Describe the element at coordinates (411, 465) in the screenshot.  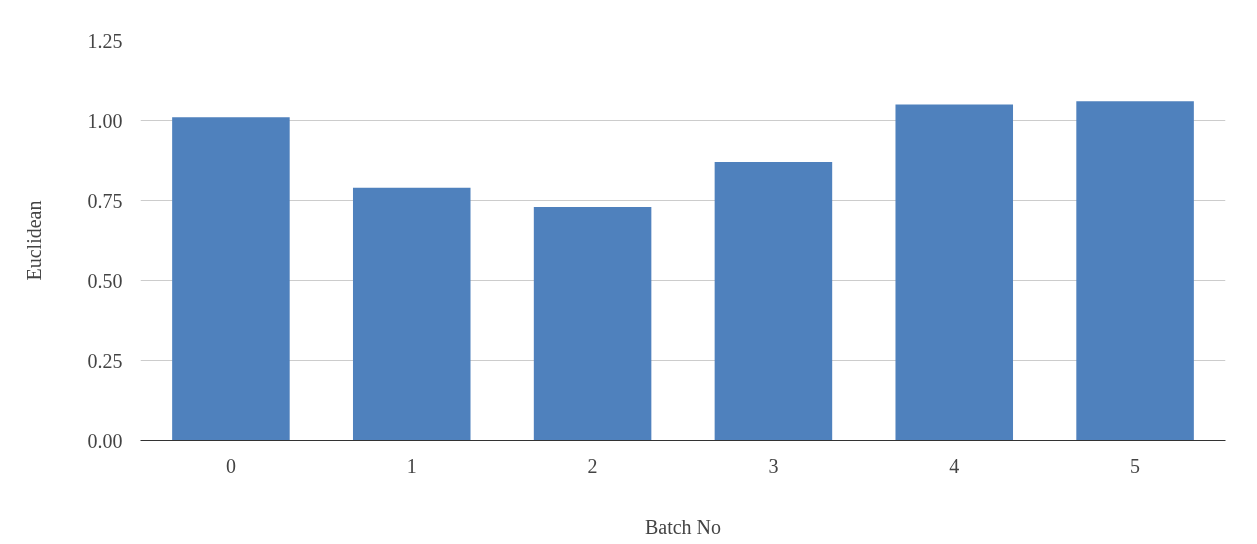
I see `x-tick-label: 1` at that location.